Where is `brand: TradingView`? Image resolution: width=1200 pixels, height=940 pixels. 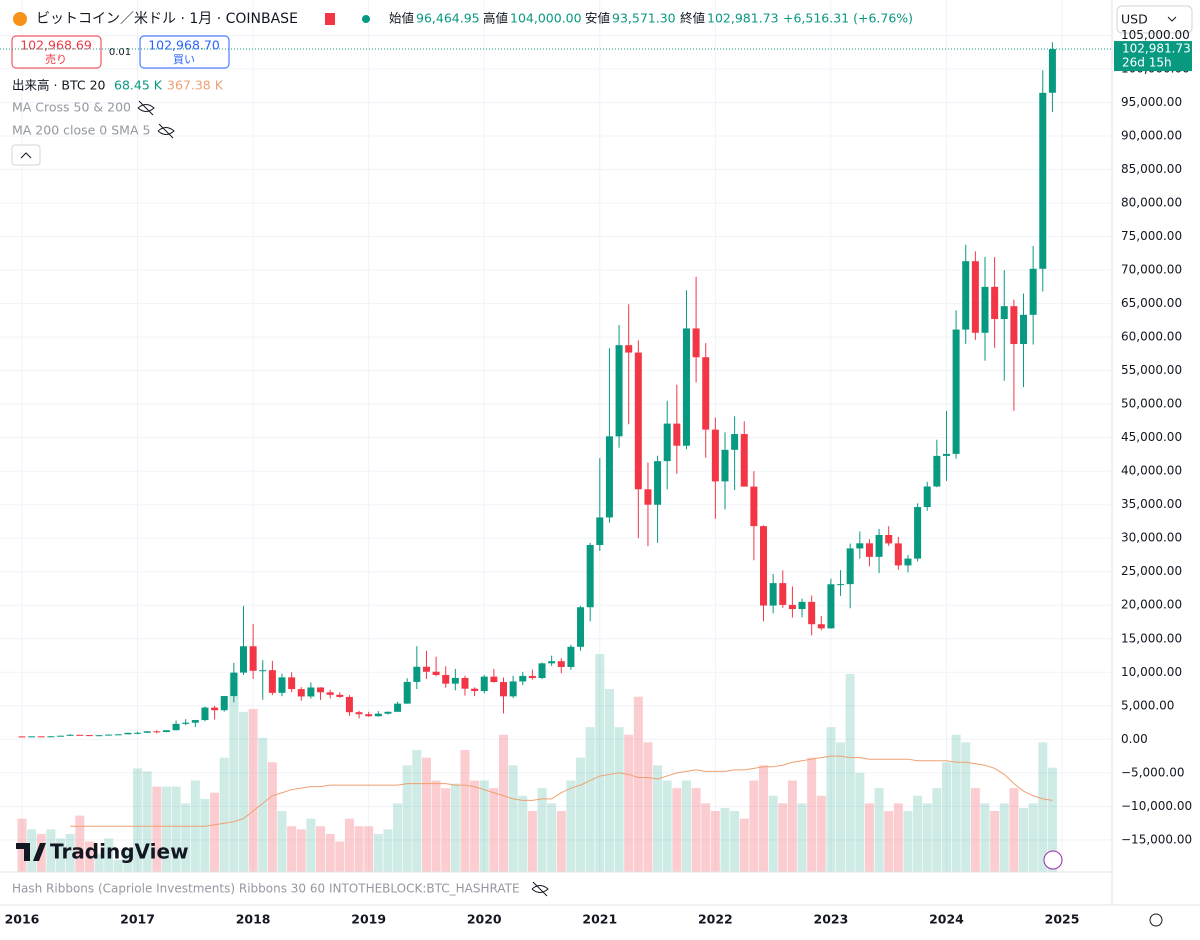
brand: TradingView is located at coordinates (119, 852).